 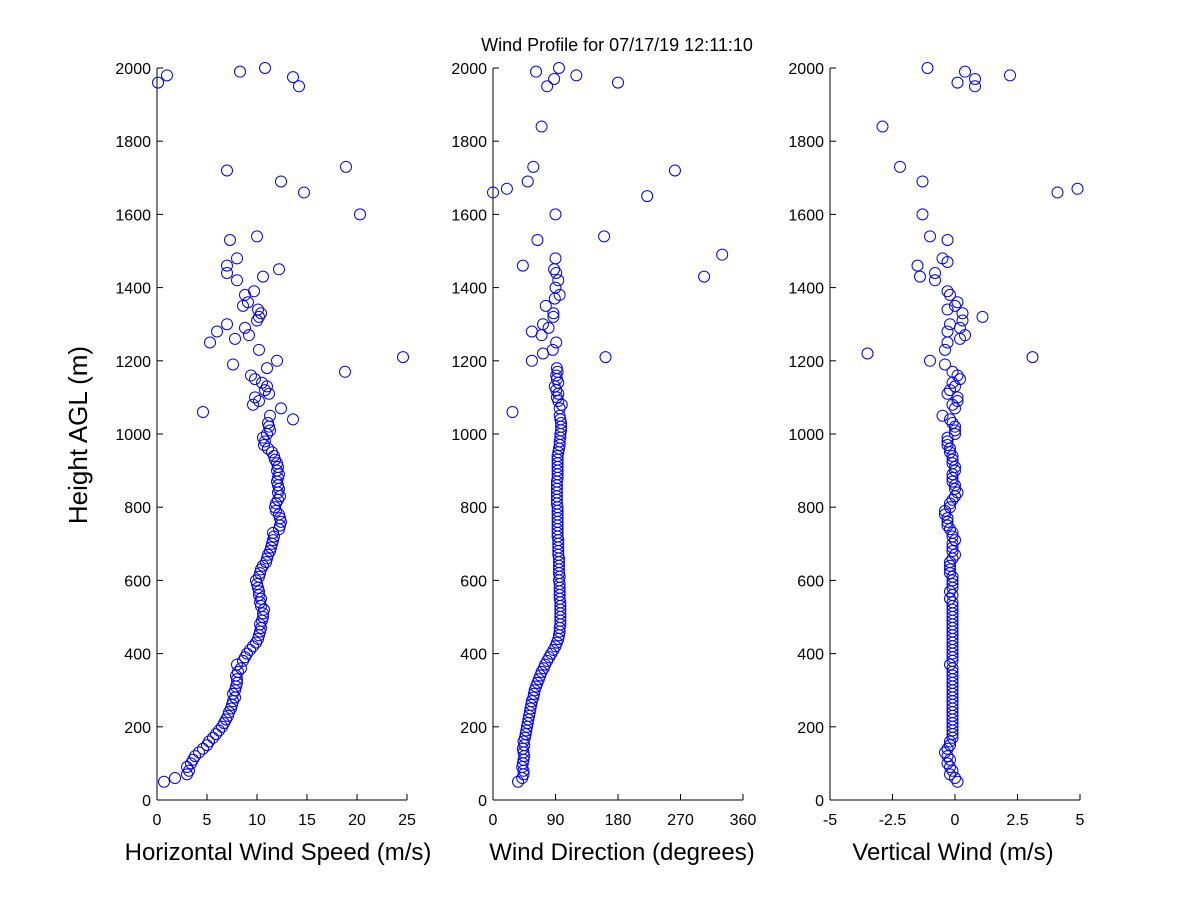 I want to click on y-tick-label: 1200, so click(x=133, y=362).